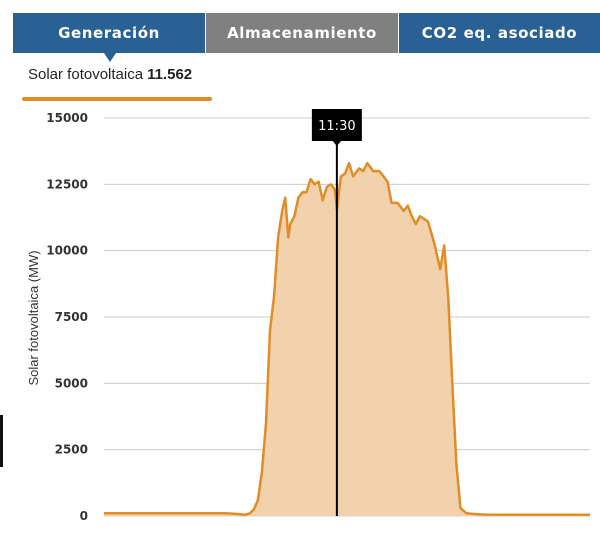  What do you see at coordinates (1, 441) in the screenshot?
I see `side-marker` at bounding box center [1, 441].